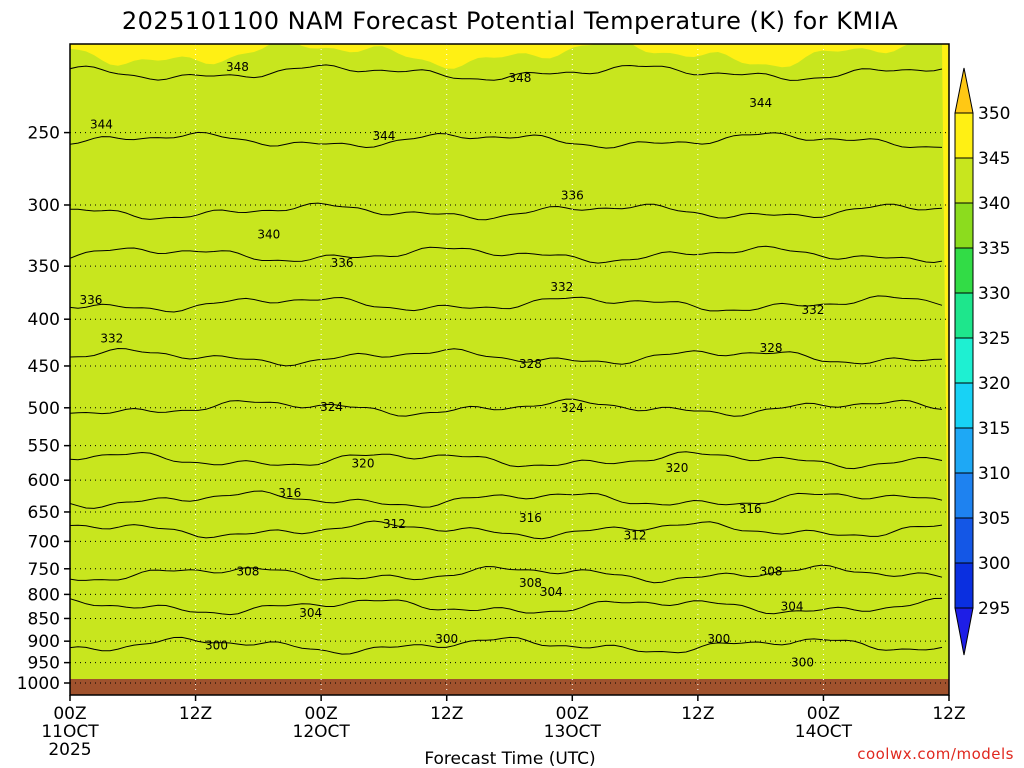  Describe the element at coordinates (964, 631) in the screenshot. I see `colorbar-bottom-arrow` at that location.